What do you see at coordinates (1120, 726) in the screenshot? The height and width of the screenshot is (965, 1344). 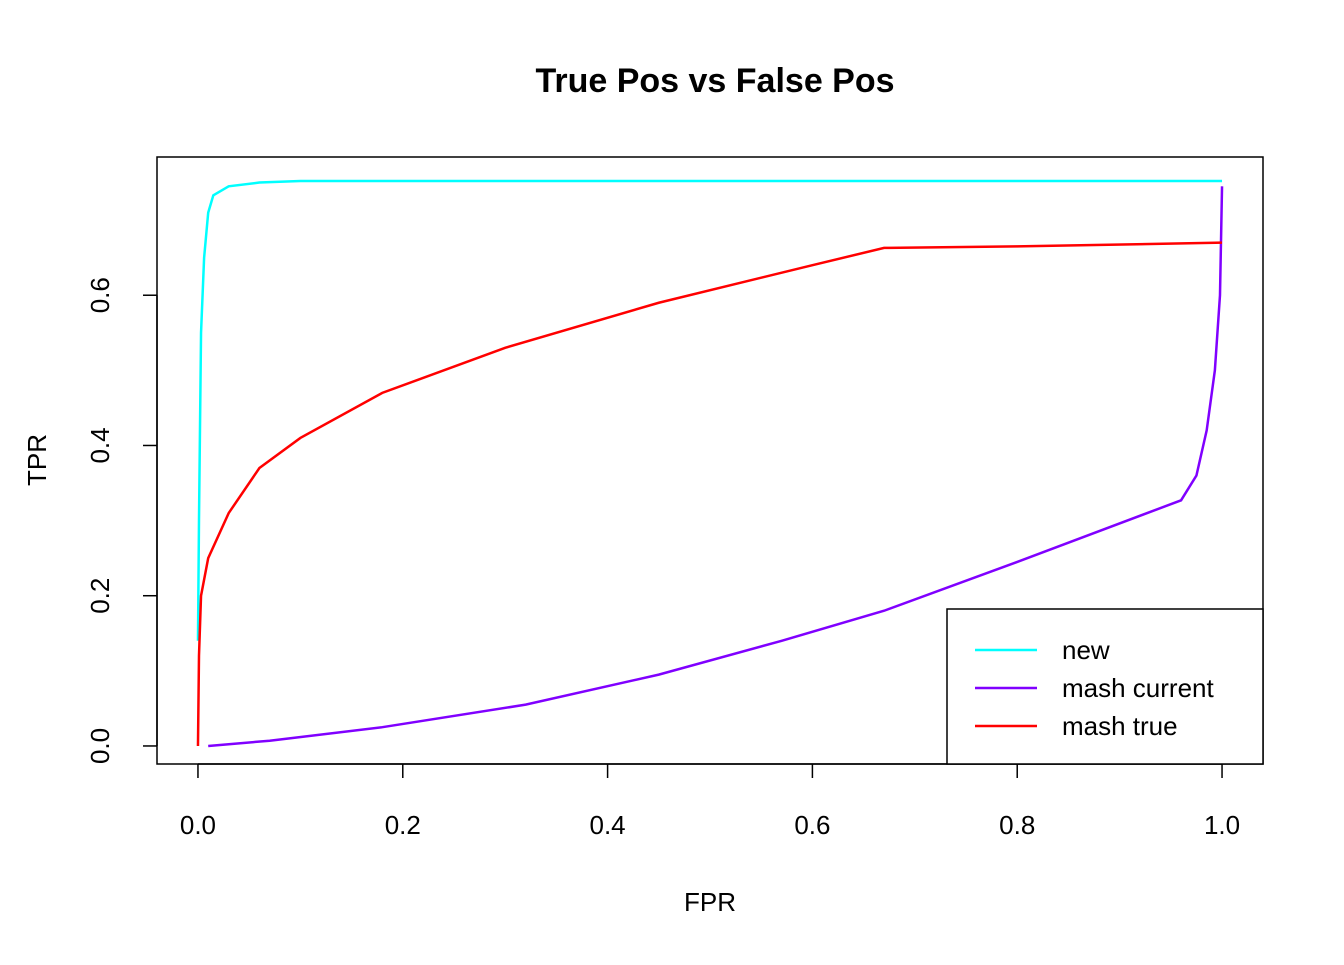 I see `legend-label: mash true` at bounding box center [1120, 726].